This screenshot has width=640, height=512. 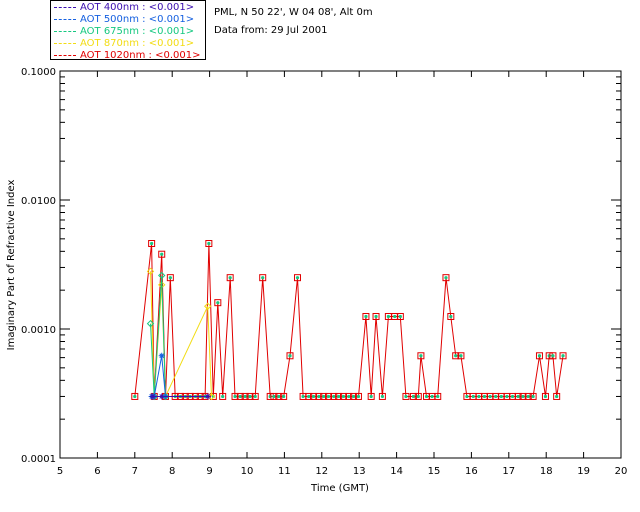 What do you see at coordinates (209, 471) in the screenshot?
I see `x-tick-label: 9` at bounding box center [209, 471].